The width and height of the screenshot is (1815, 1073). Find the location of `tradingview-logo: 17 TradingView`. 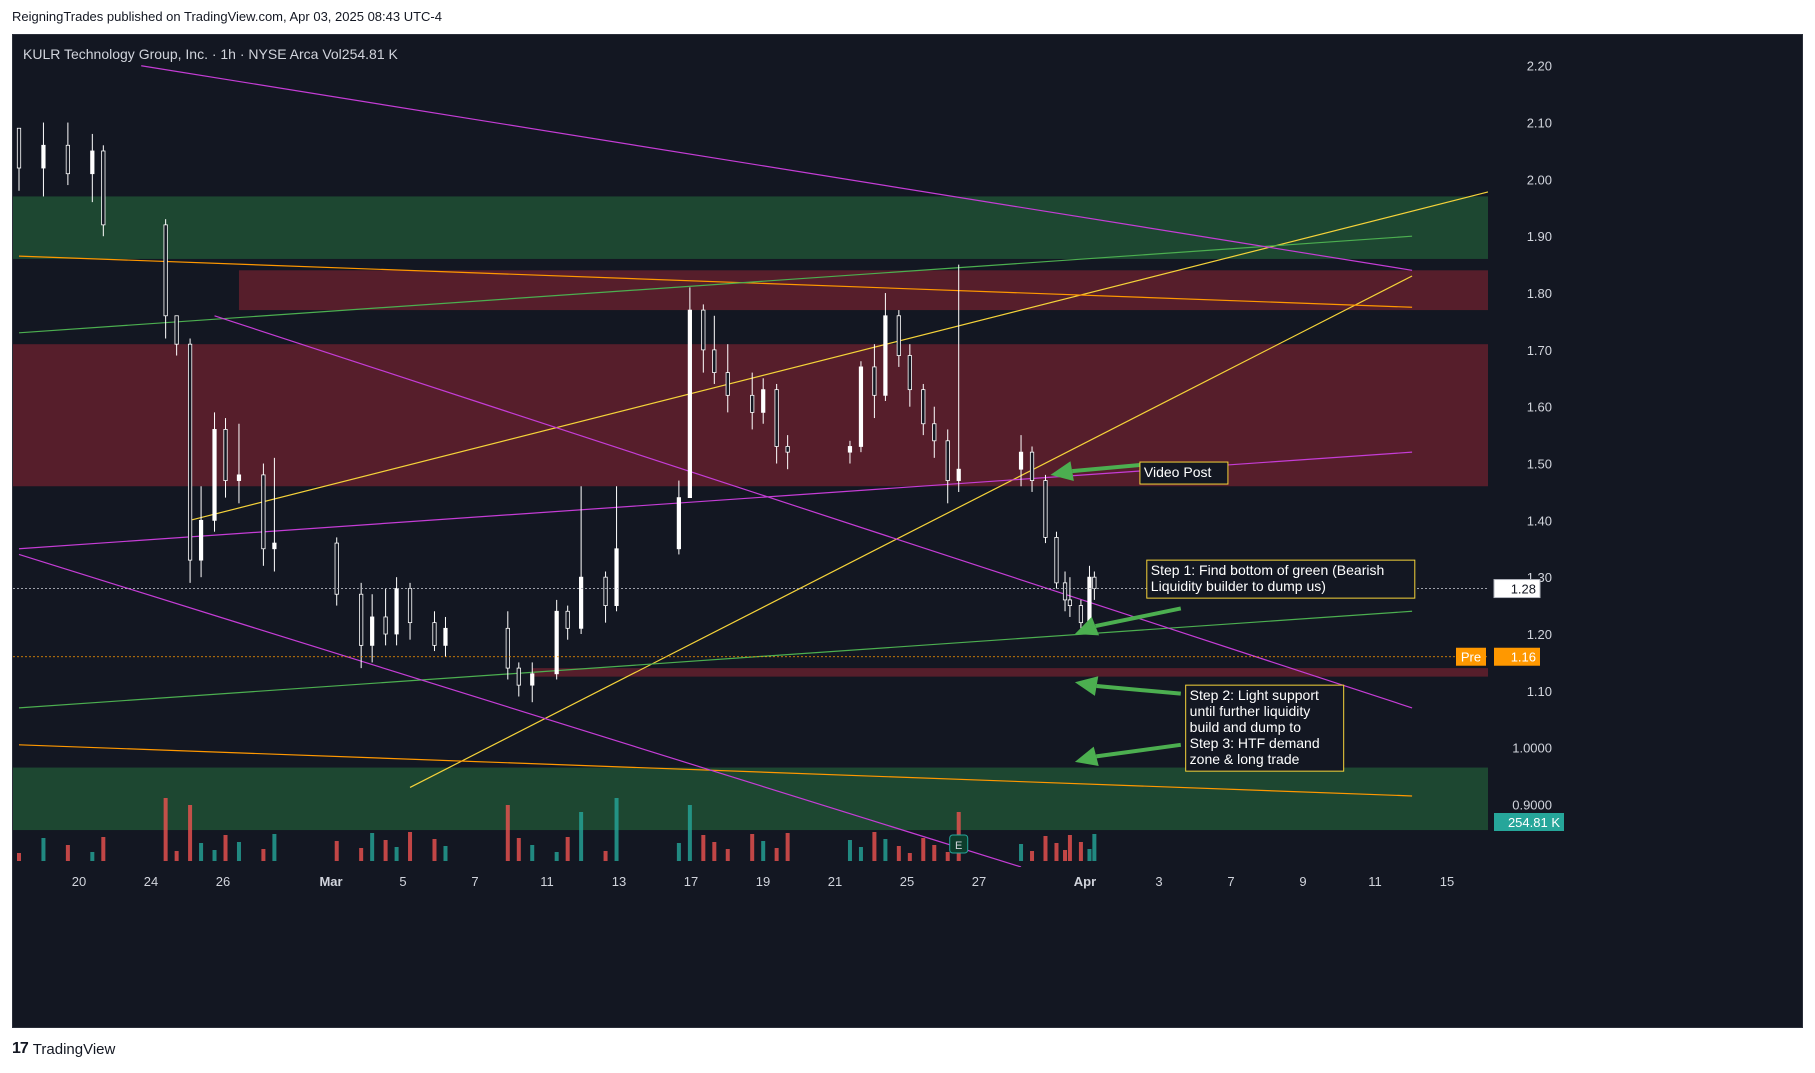

tradingview-logo: 17 TradingView is located at coordinates (63, 1049).